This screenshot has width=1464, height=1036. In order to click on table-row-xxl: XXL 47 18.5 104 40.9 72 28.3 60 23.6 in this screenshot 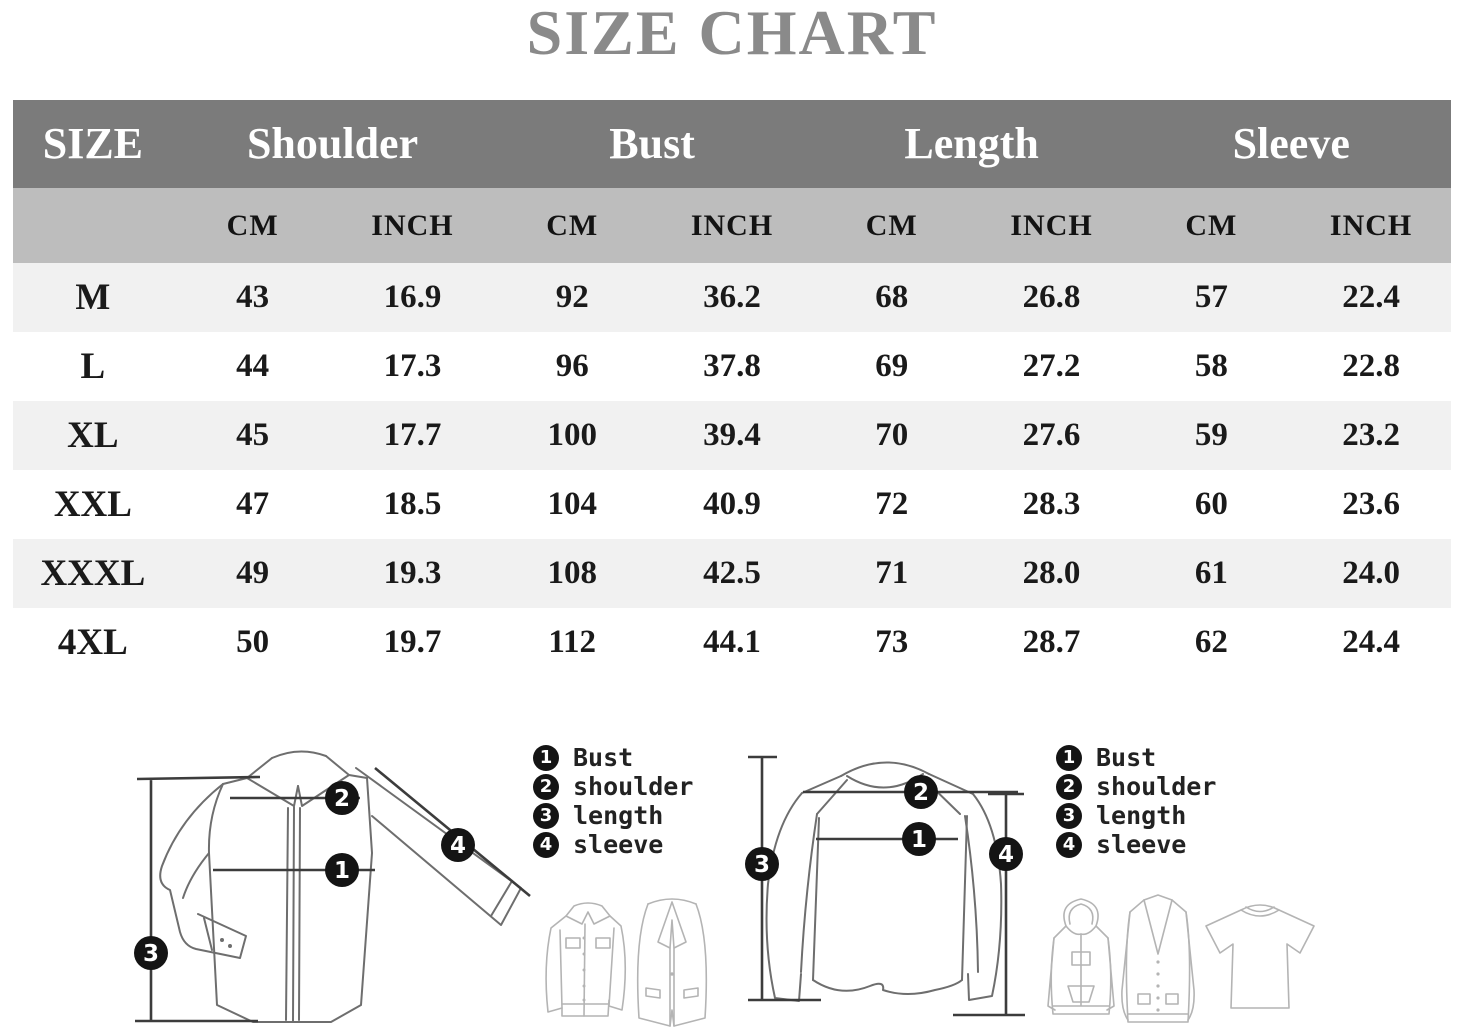, I will do `click(732, 504)`.